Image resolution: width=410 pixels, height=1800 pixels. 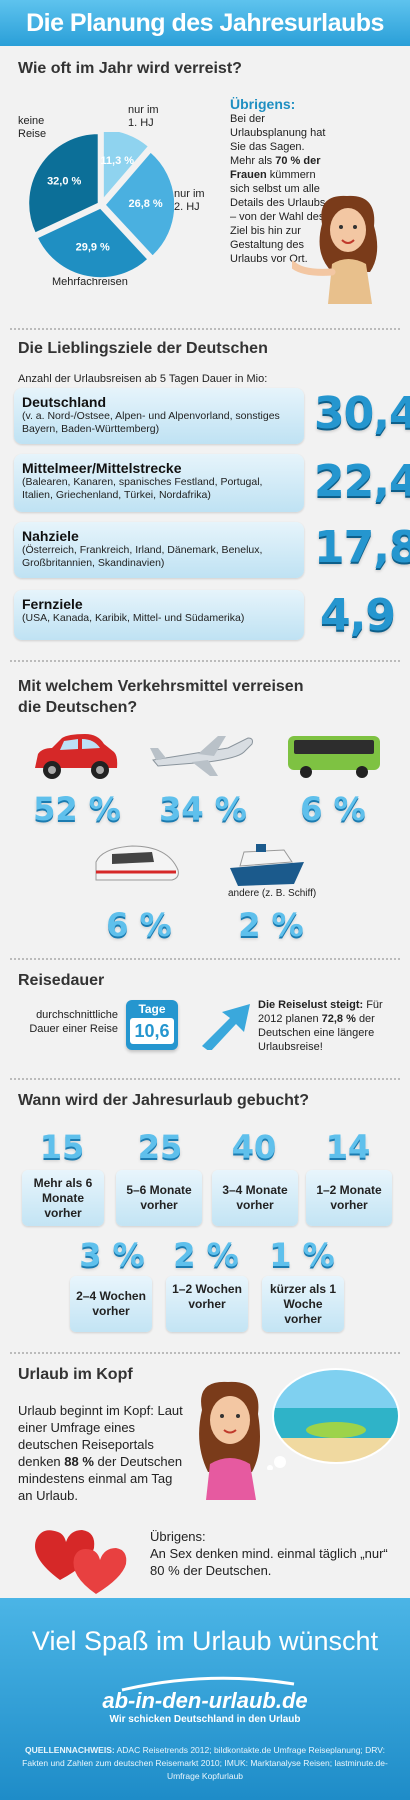 What do you see at coordinates (178, 1536) in the screenshot?
I see `mind-note-title: Übrigens:` at bounding box center [178, 1536].